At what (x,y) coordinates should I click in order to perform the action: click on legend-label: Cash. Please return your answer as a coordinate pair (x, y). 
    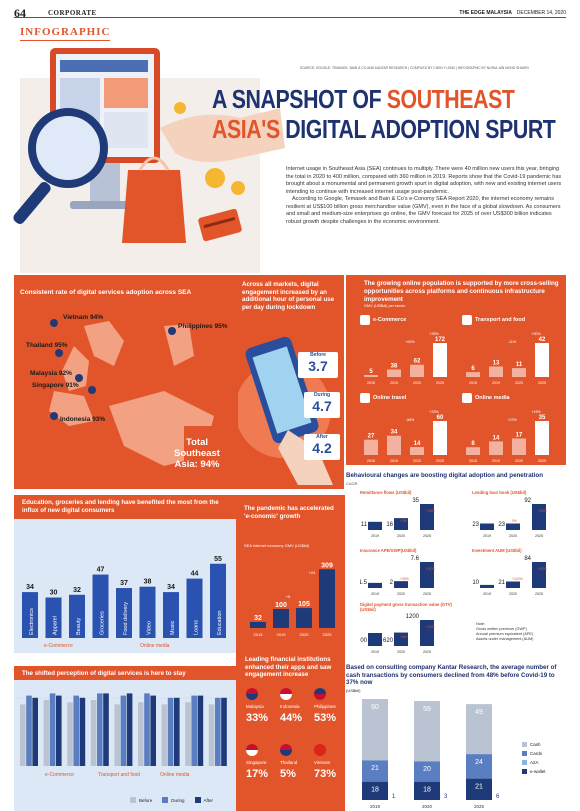
    Looking at the image, I should click on (535, 744).